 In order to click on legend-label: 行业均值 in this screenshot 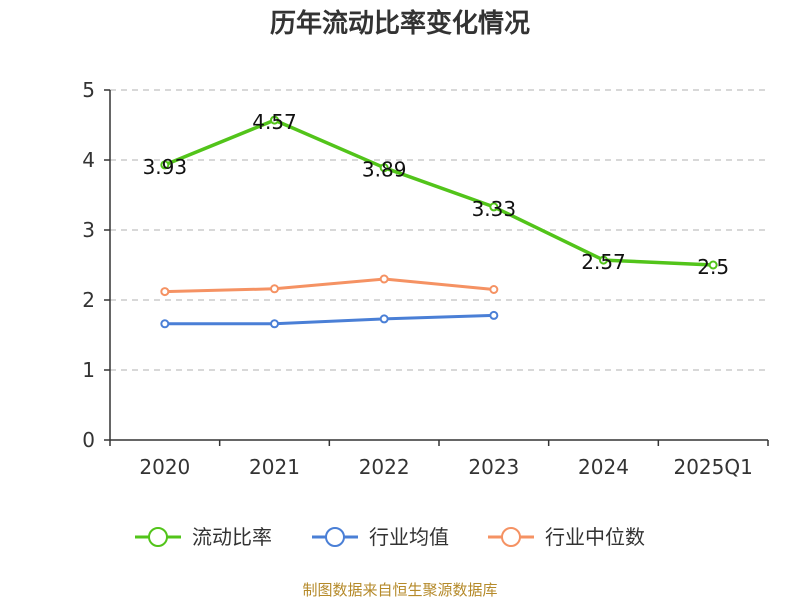, I will do `click(409, 537)`.